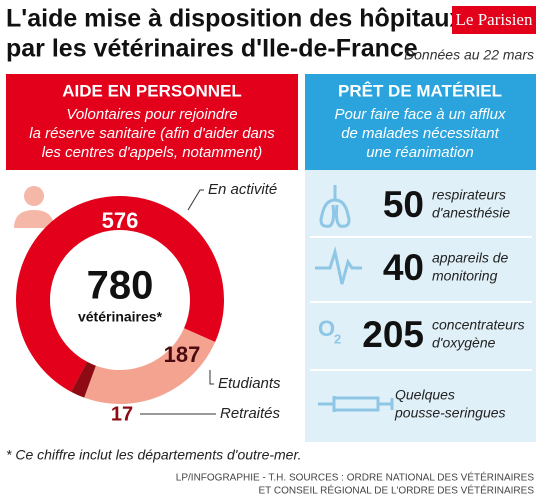 Image resolution: width=540 pixels, height=498 pixels. Describe the element at coordinates (403, 267) in the screenshot. I see `equipment-value: 40` at that location.